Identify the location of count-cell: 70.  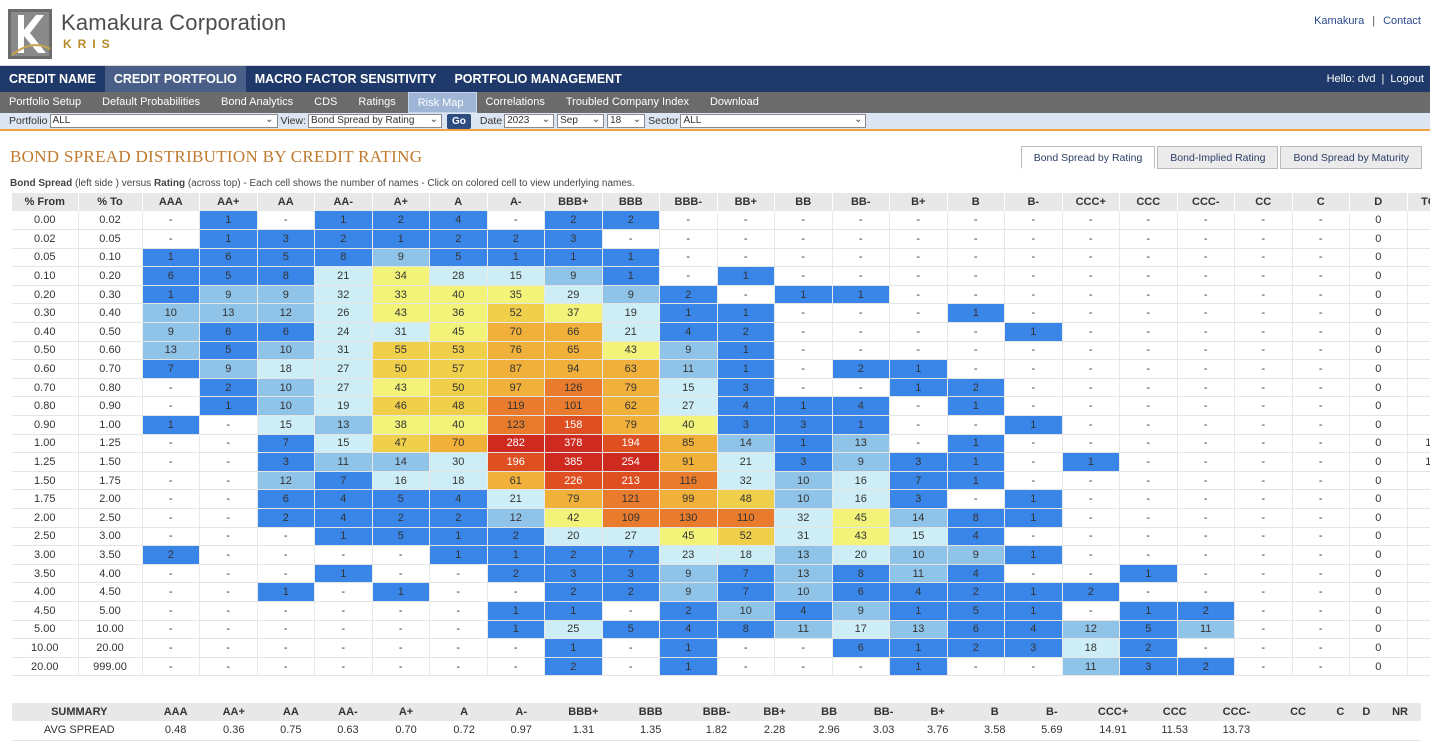
(516, 332).